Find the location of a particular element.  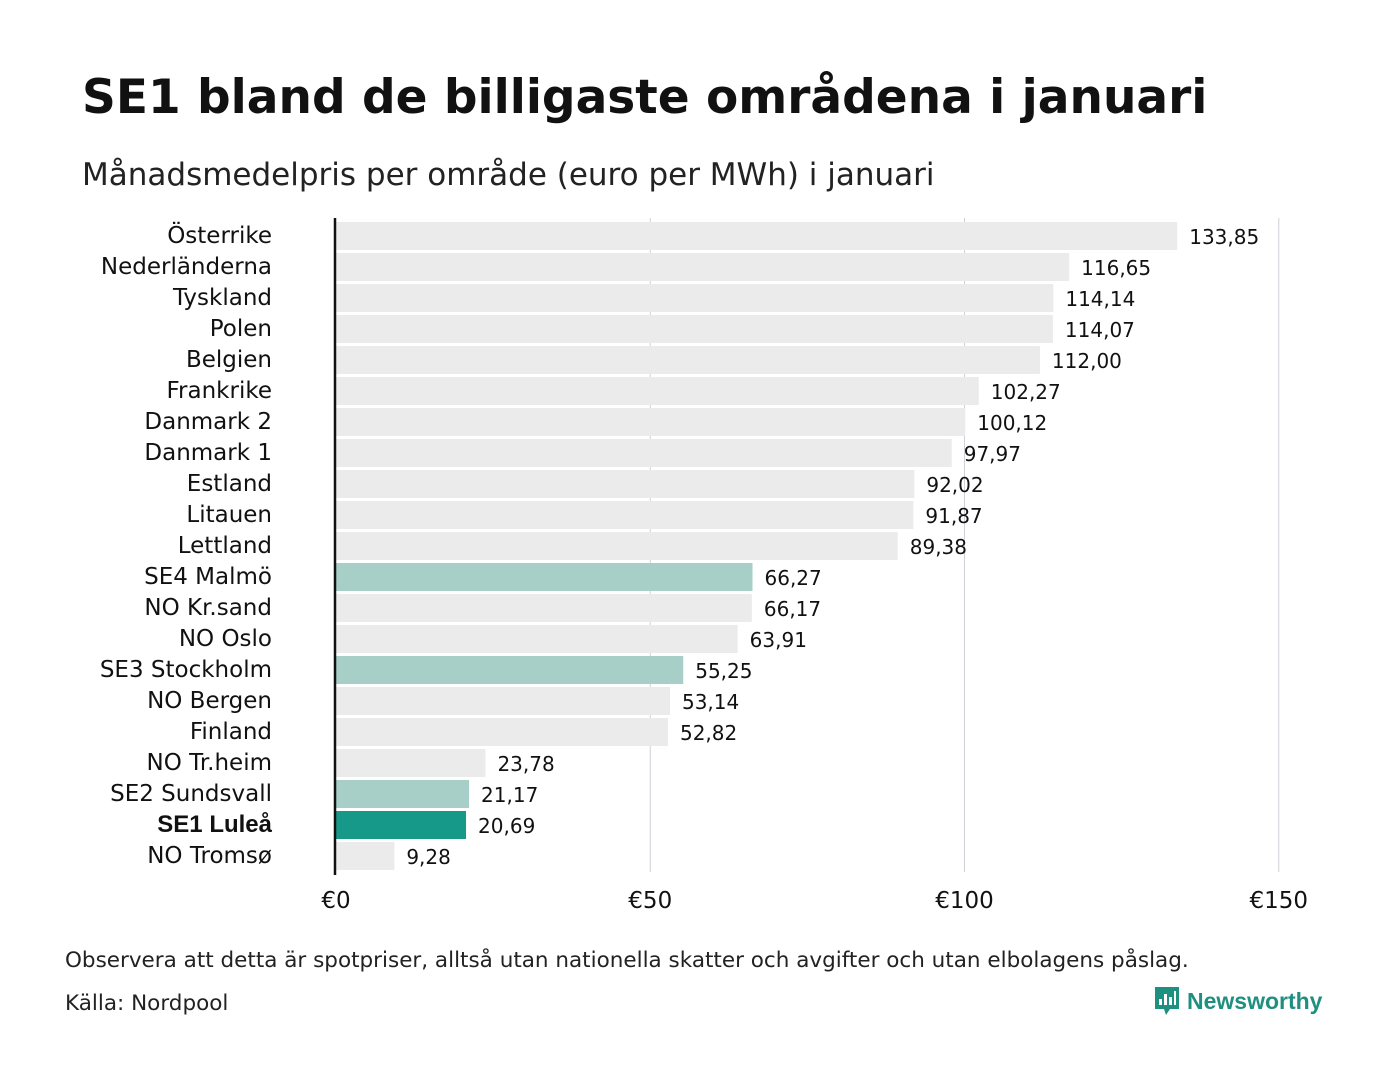

category-label: SE1 Luleå is located at coordinates (214, 824).